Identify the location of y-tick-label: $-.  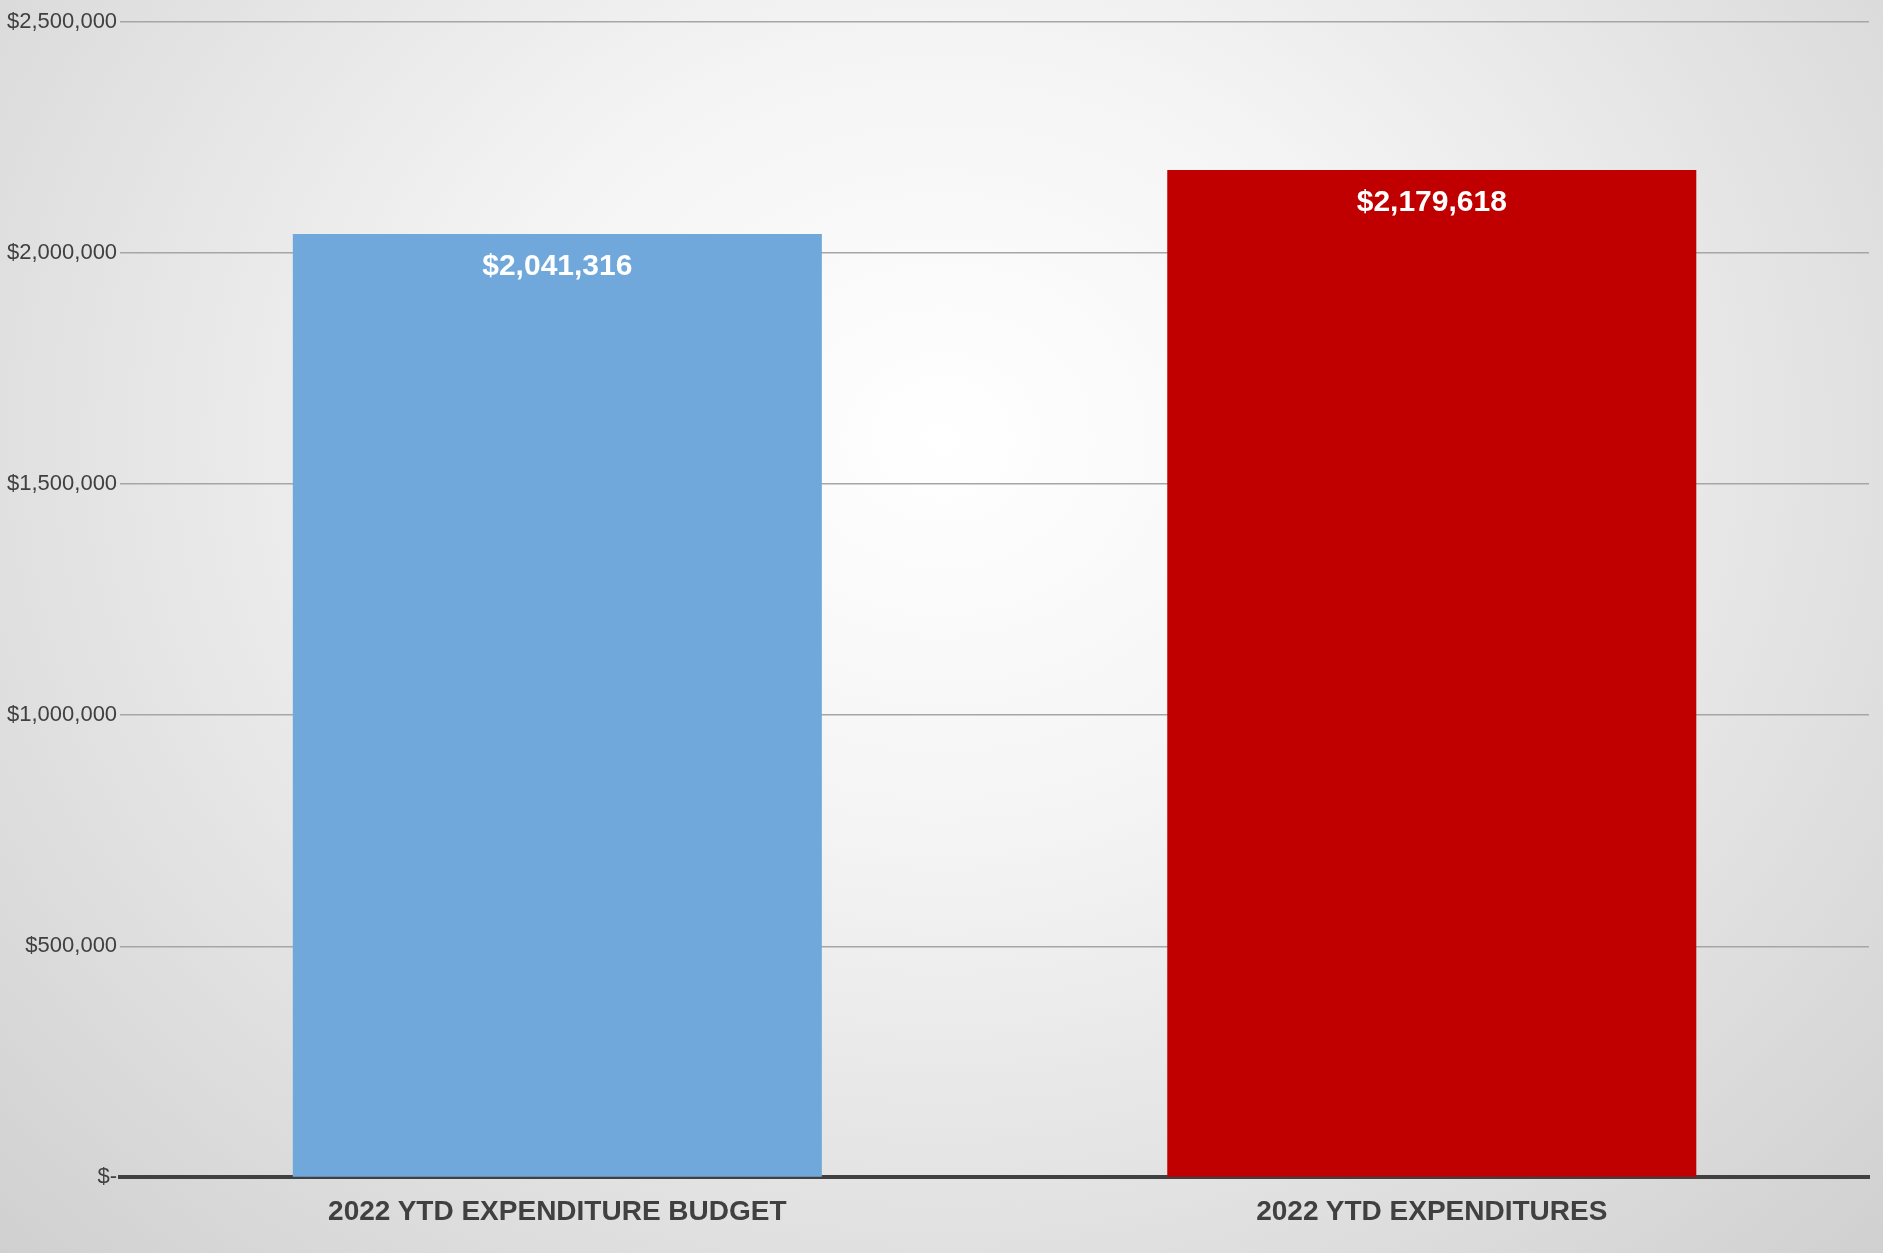
(107, 1176).